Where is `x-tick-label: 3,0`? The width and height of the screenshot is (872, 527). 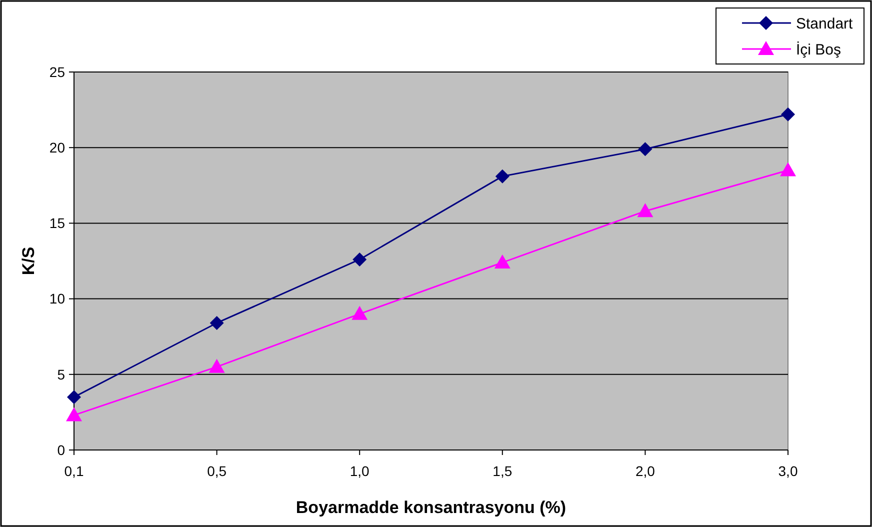 x-tick-label: 3,0 is located at coordinates (788, 471).